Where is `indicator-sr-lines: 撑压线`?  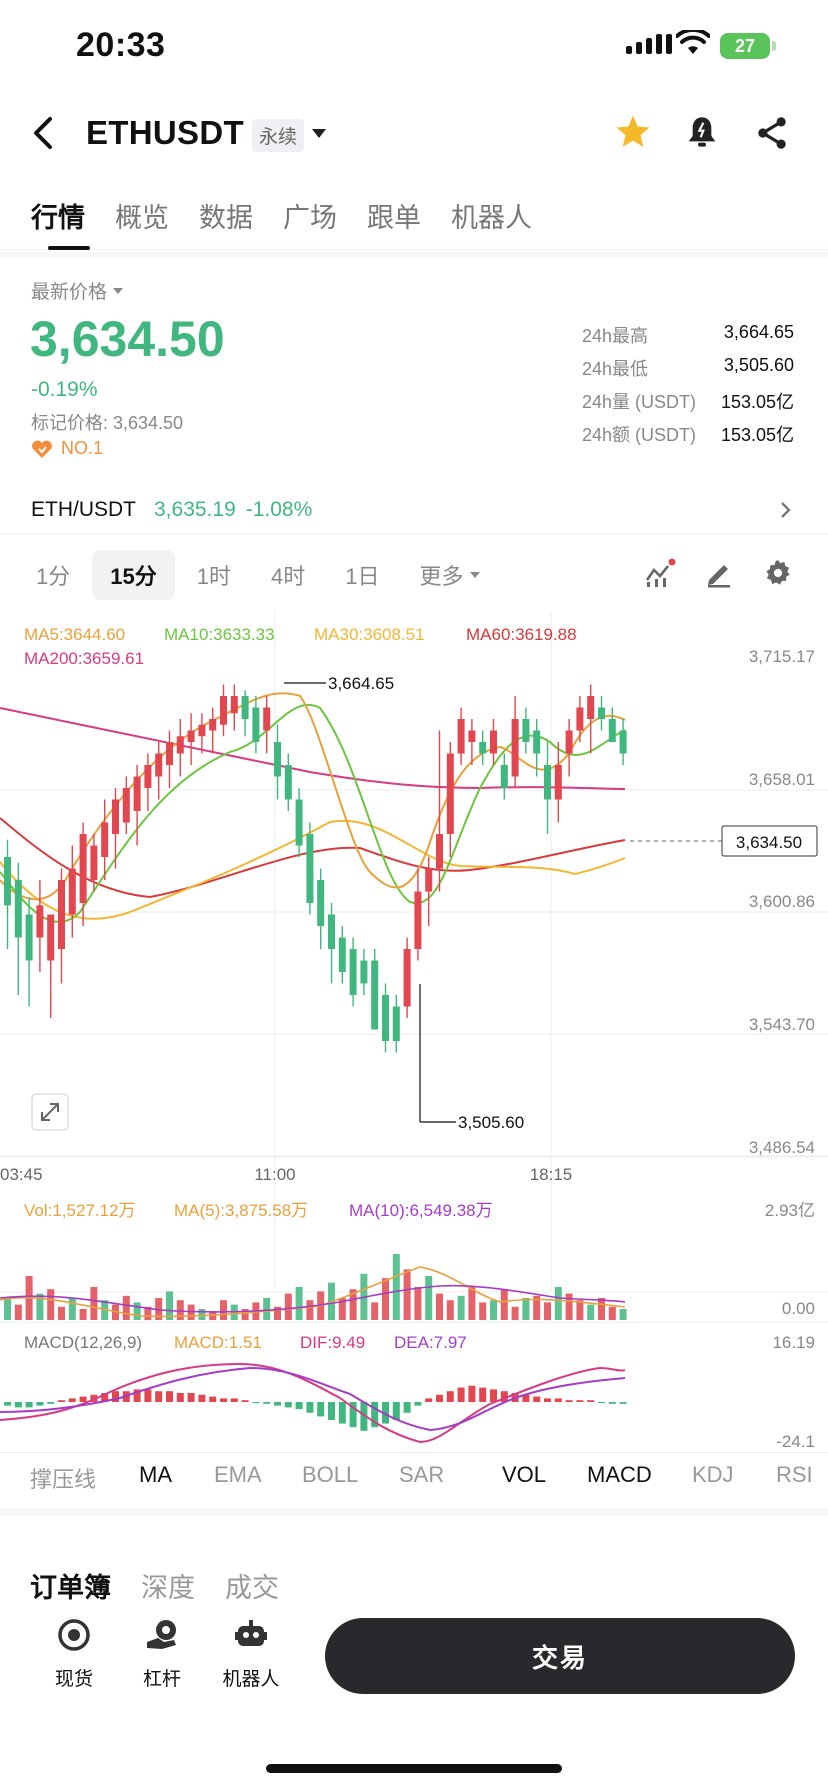
indicator-sr-lines: 撑压线 is located at coordinates (63, 1479).